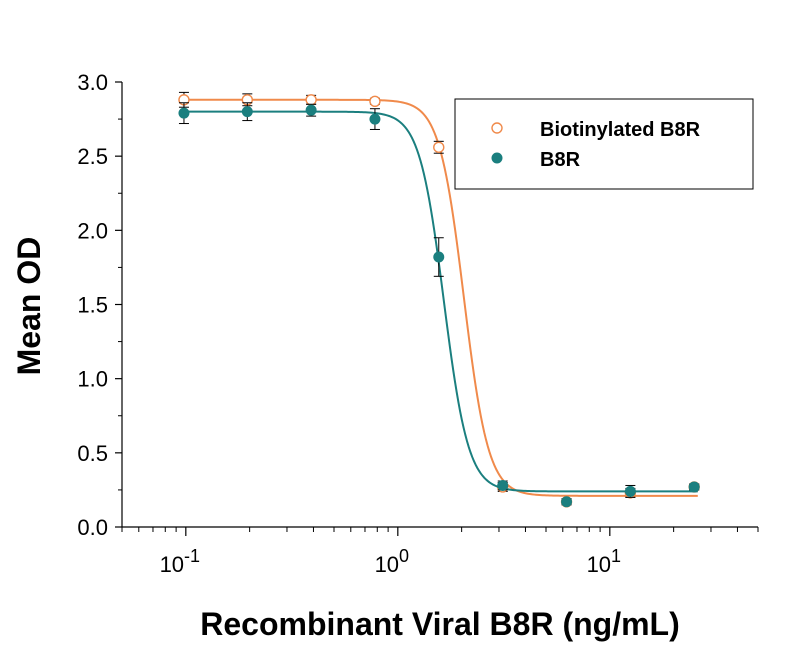 The width and height of the screenshot is (801, 651). I want to click on y-ticks: 0.0 0.5 1.0 1.5 2.0 2.5 3.0, so click(99, 305).